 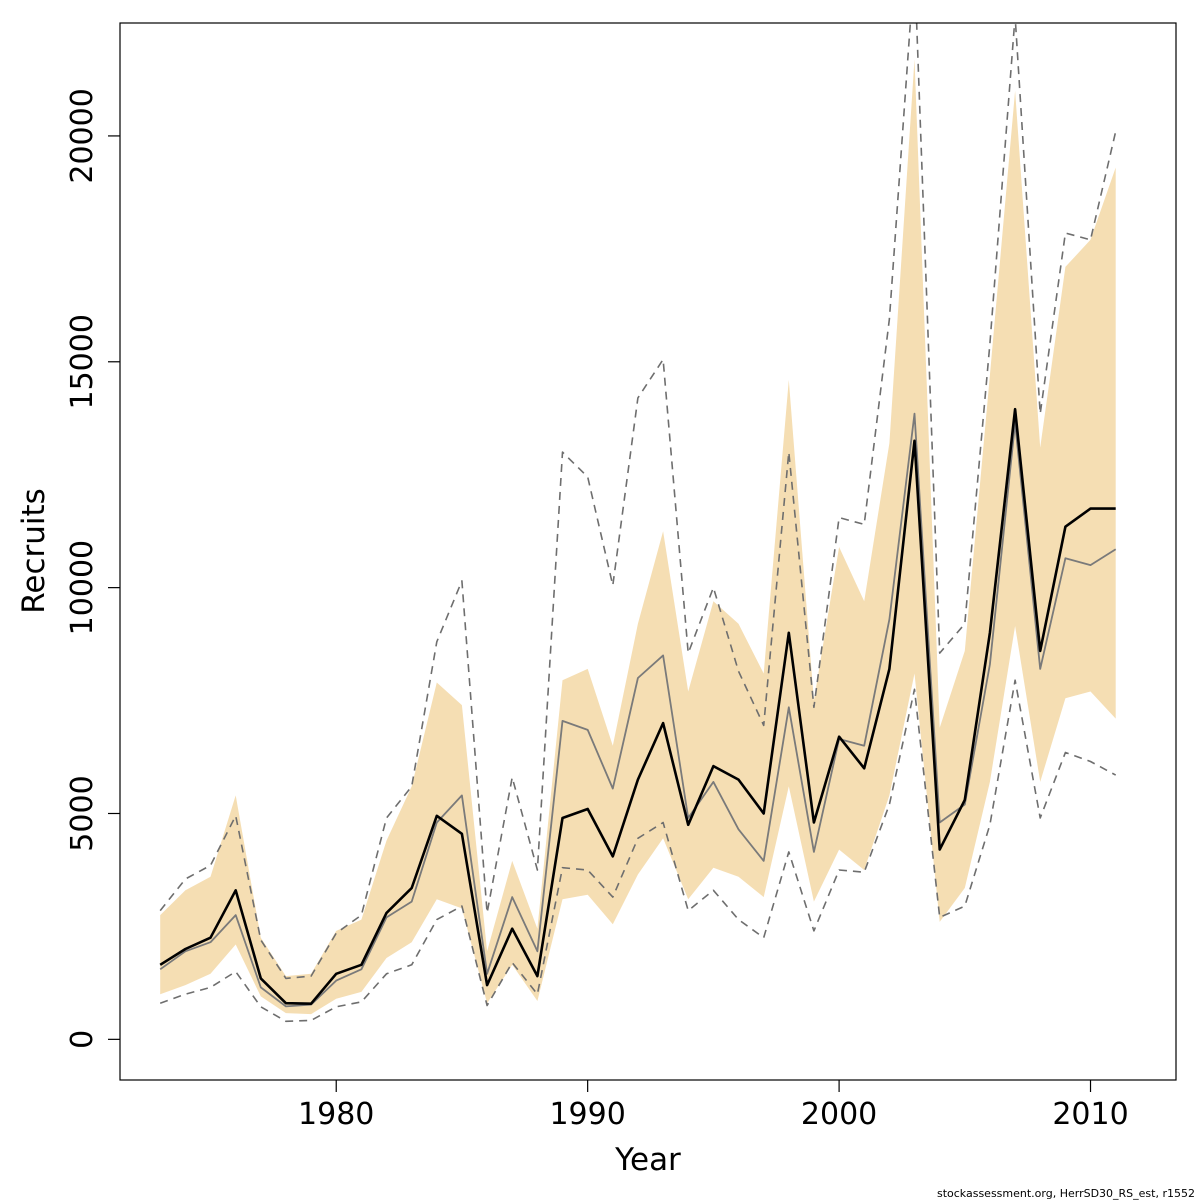 I want to click on y-axis-title: Recruits, so click(x=34, y=551).